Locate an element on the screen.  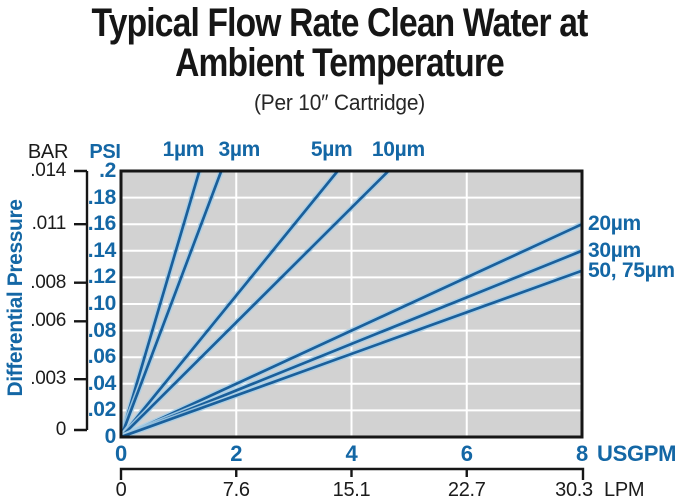
chart-title-line2: Ambient Temperature is located at coordinates (340, 63).